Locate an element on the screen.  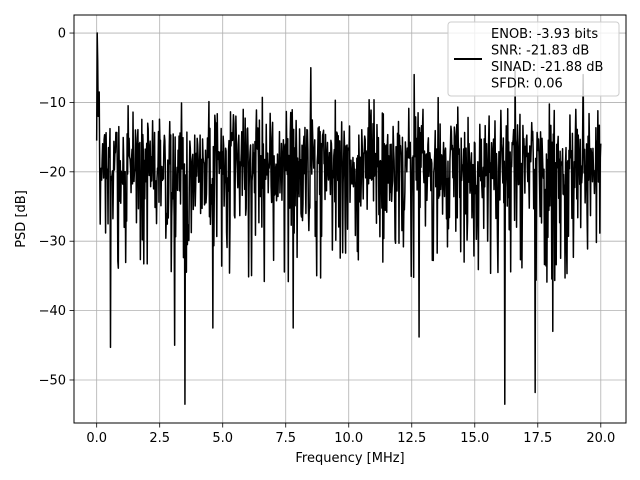
y-tick-label: −40 is located at coordinates (52, 311).